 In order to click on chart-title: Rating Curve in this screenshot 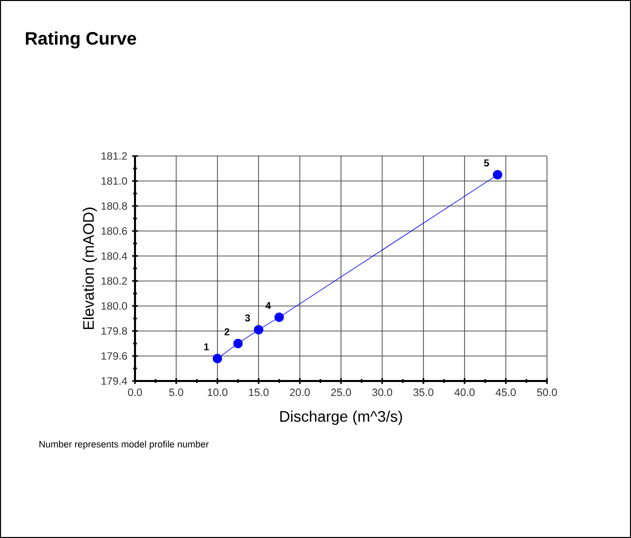, I will do `click(81, 40)`.